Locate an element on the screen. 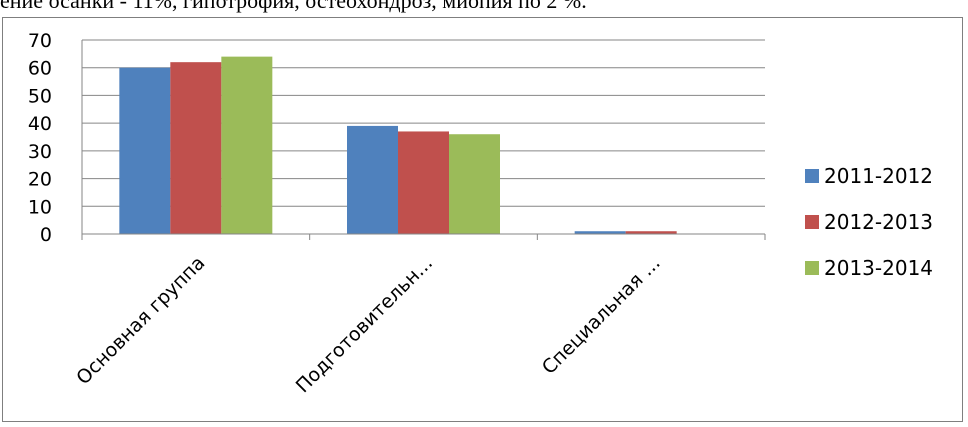 The image size is (968, 427). y-tick-labels: 0 10 20 30 40 50 60 70 is located at coordinates (40, 138).